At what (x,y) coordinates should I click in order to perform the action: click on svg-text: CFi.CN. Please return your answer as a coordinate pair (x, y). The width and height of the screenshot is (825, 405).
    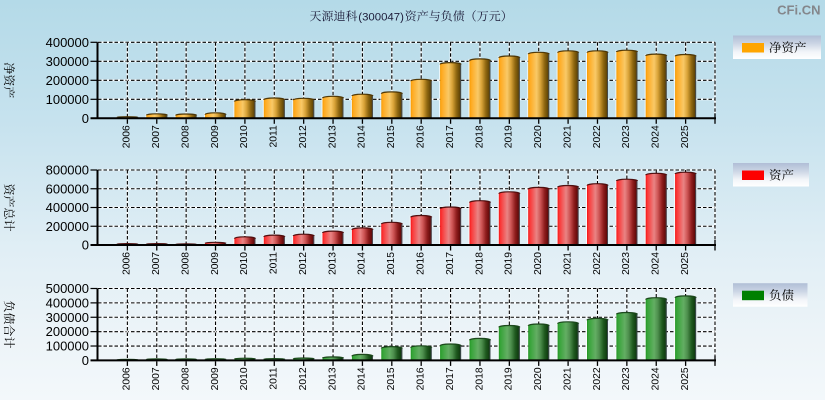
    Looking at the image, I should click on (798, 10).